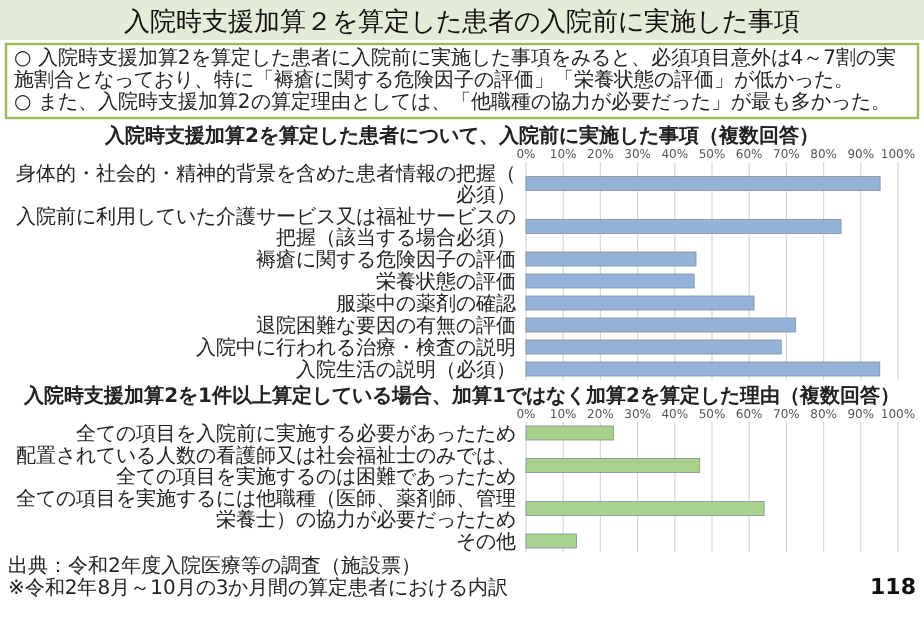 Image resolution: width=924 pixels, height=640 pixels. Describe the element at coordinates (446, 282) in the screenshot. I see `y-tick-label: 栄養状態の評価` at that location.